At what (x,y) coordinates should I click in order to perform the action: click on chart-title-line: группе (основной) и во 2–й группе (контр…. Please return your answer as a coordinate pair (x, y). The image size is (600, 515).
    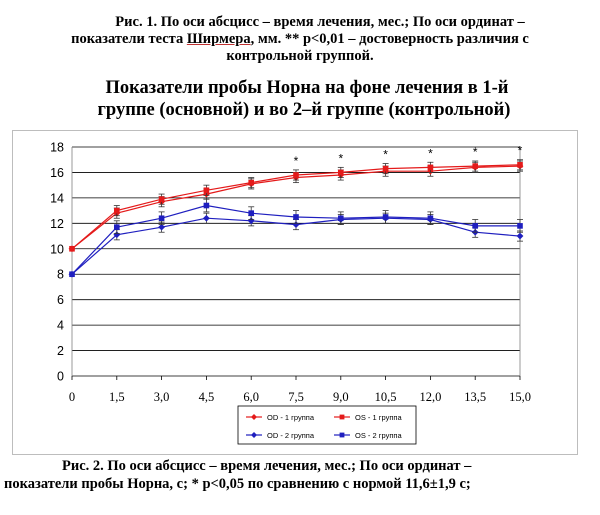
    Looking at the image, I should click on (304, 110).